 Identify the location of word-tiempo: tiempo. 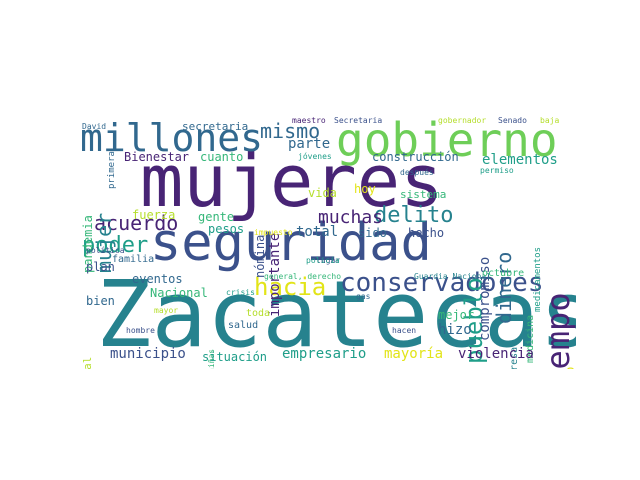
(557, 330).